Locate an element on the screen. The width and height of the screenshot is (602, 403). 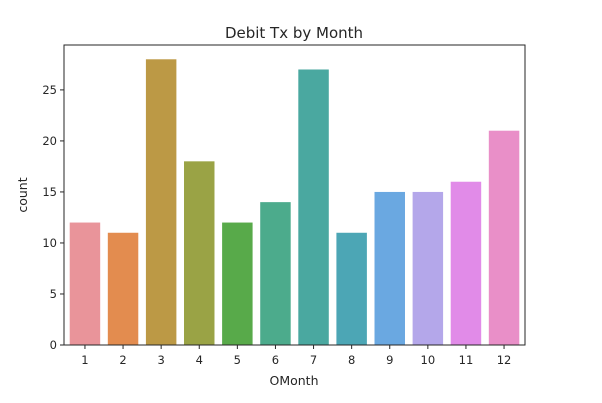
x-tick-label: 5 is located at coordinates (237, 360).